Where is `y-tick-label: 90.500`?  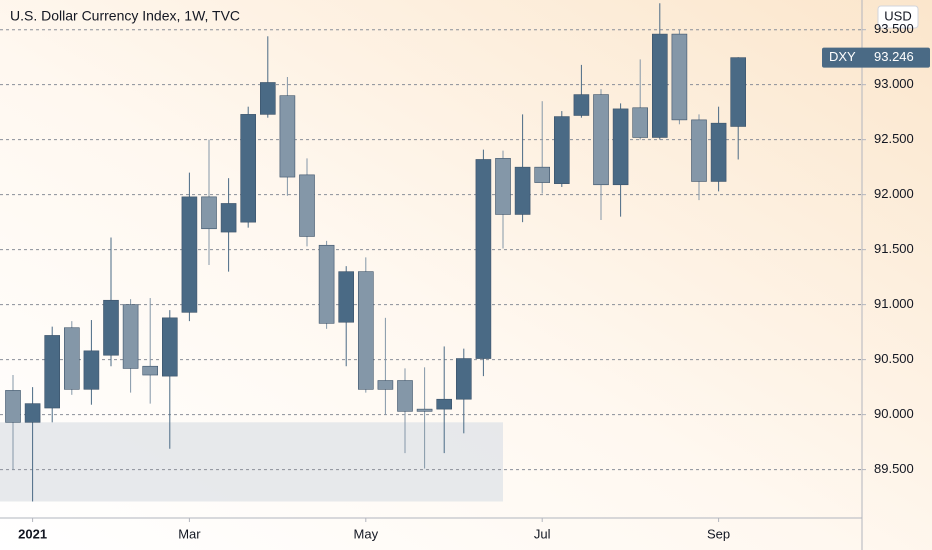
y-tick-label: 90.500 is located at coordinates (894, 358).